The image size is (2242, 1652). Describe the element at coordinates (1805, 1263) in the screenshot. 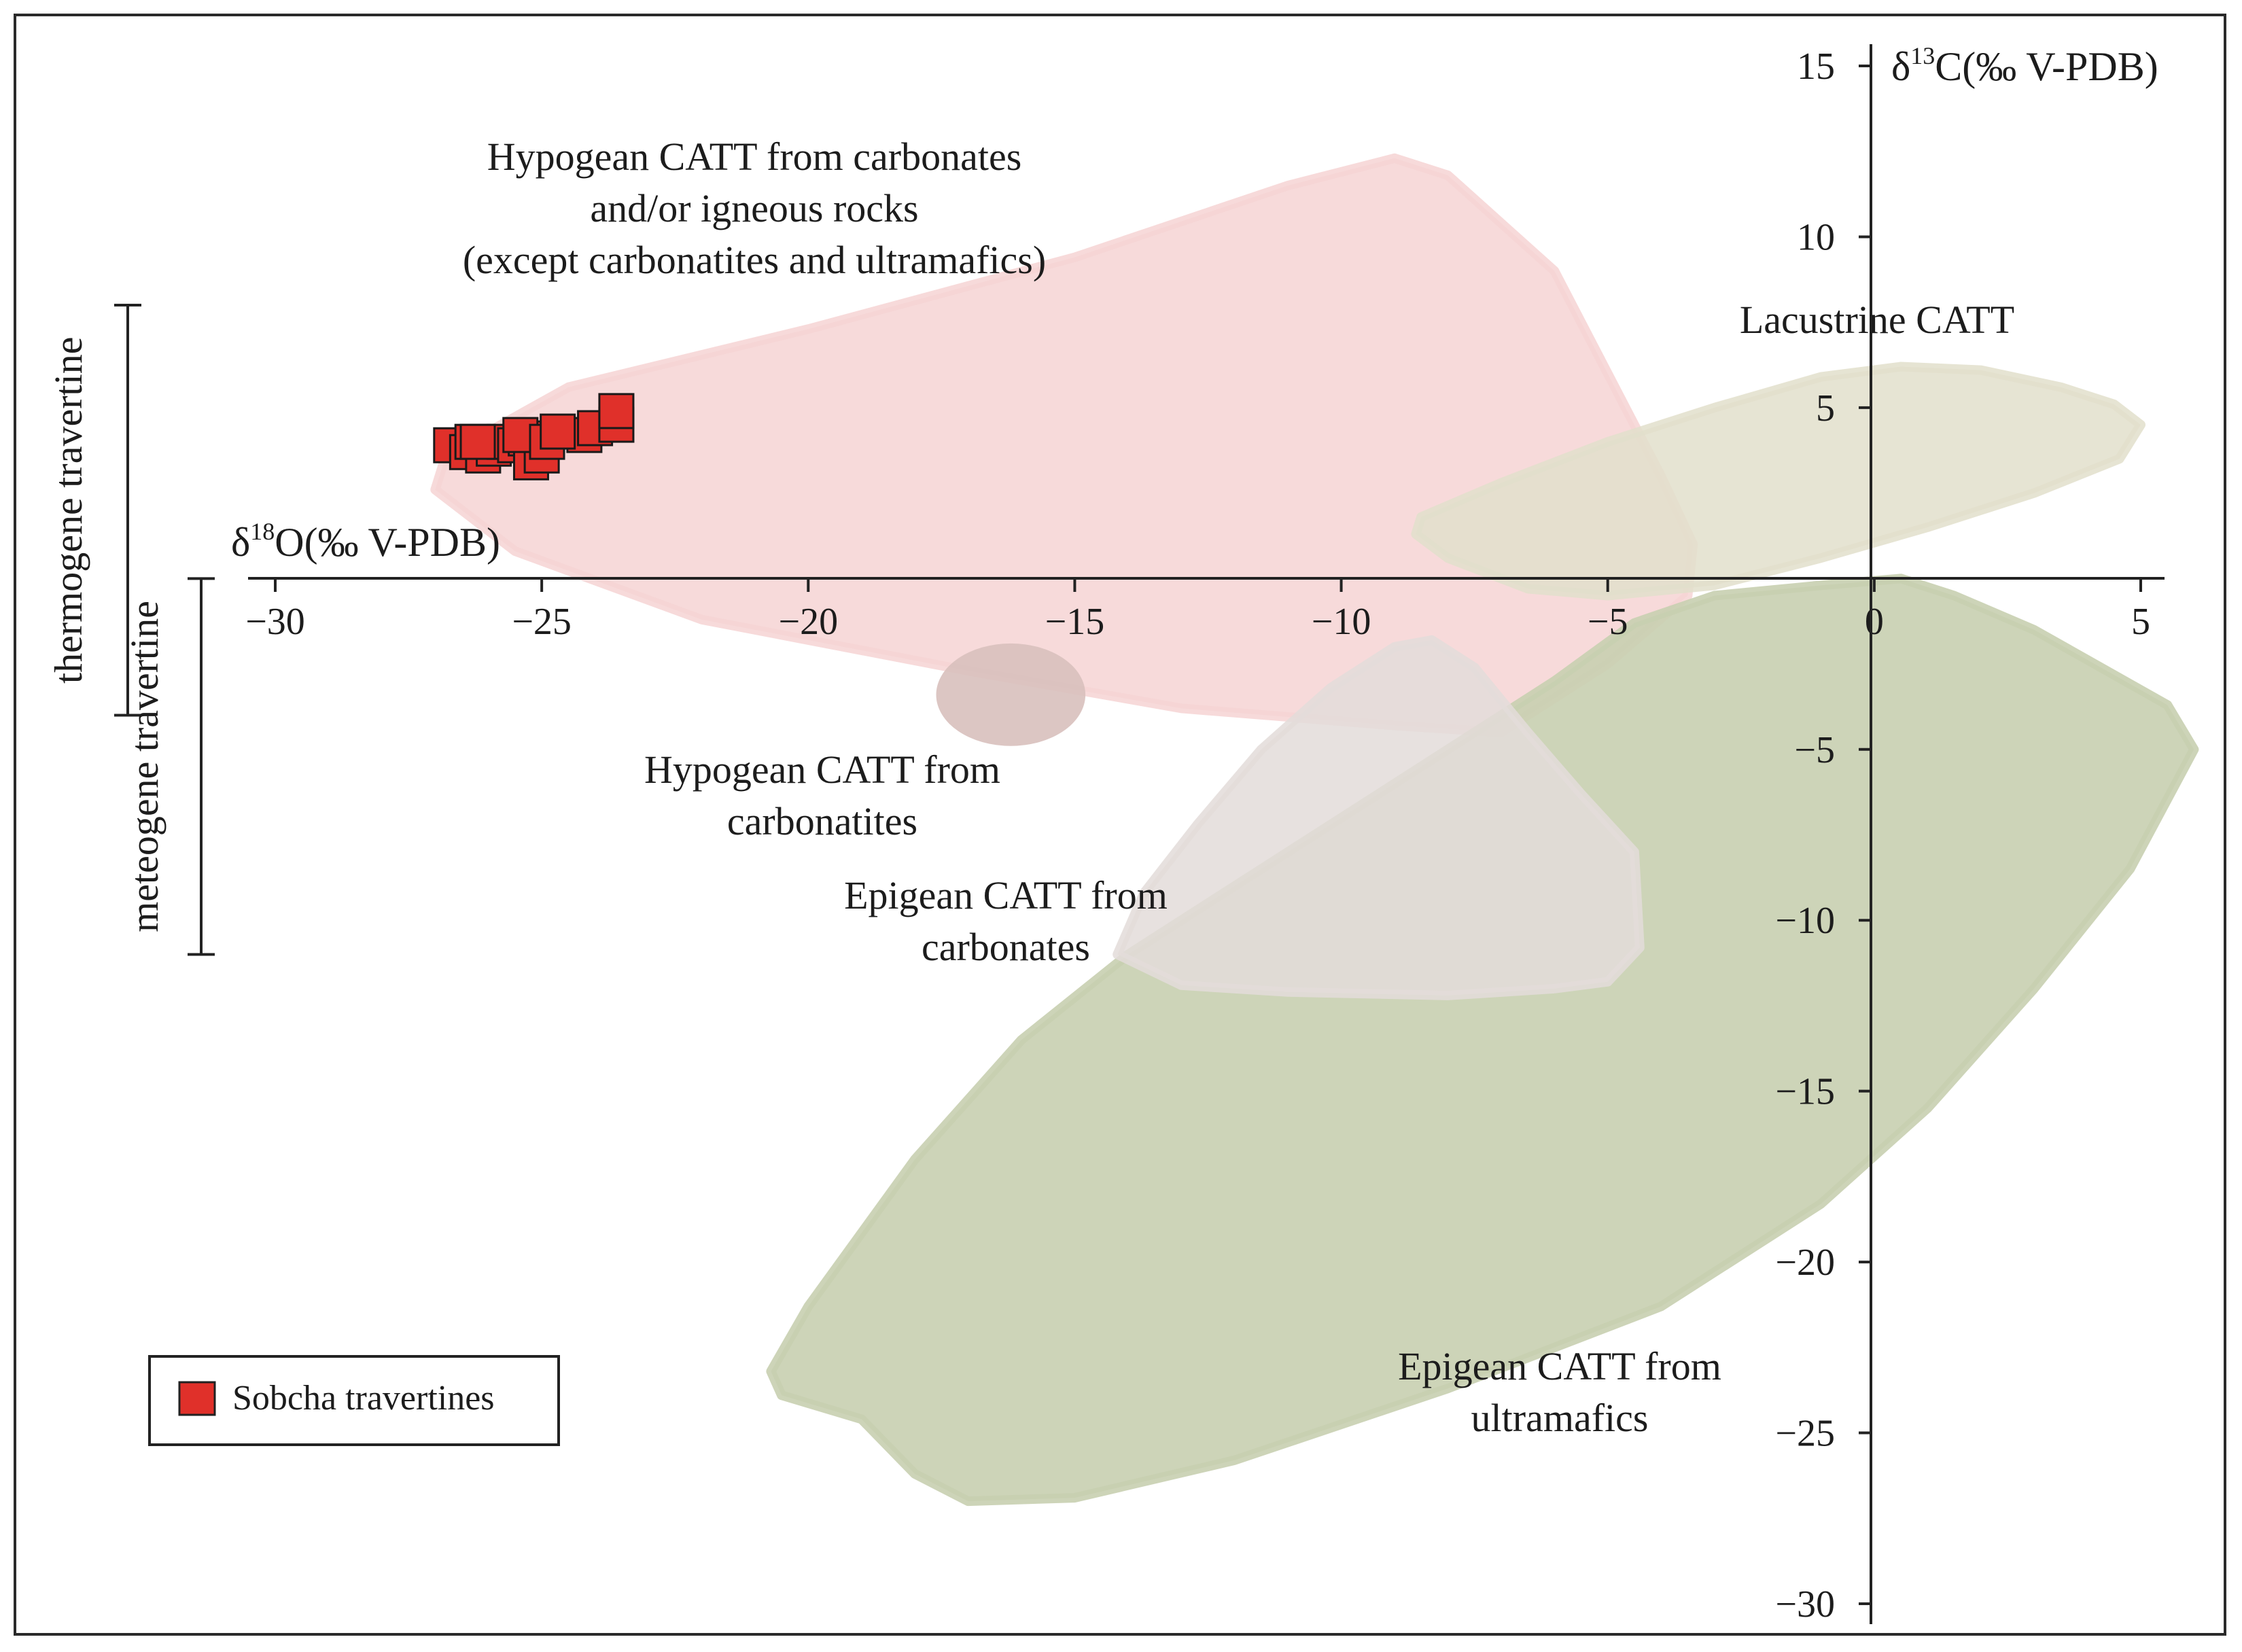

I see `y-tick-label: −20` at that location.